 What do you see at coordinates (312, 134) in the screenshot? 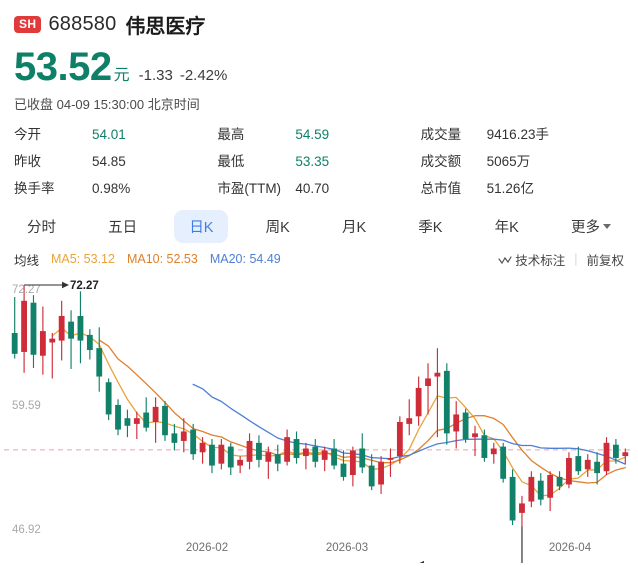
I see `stat-value: 54.59` at bounding box center [312, 134].